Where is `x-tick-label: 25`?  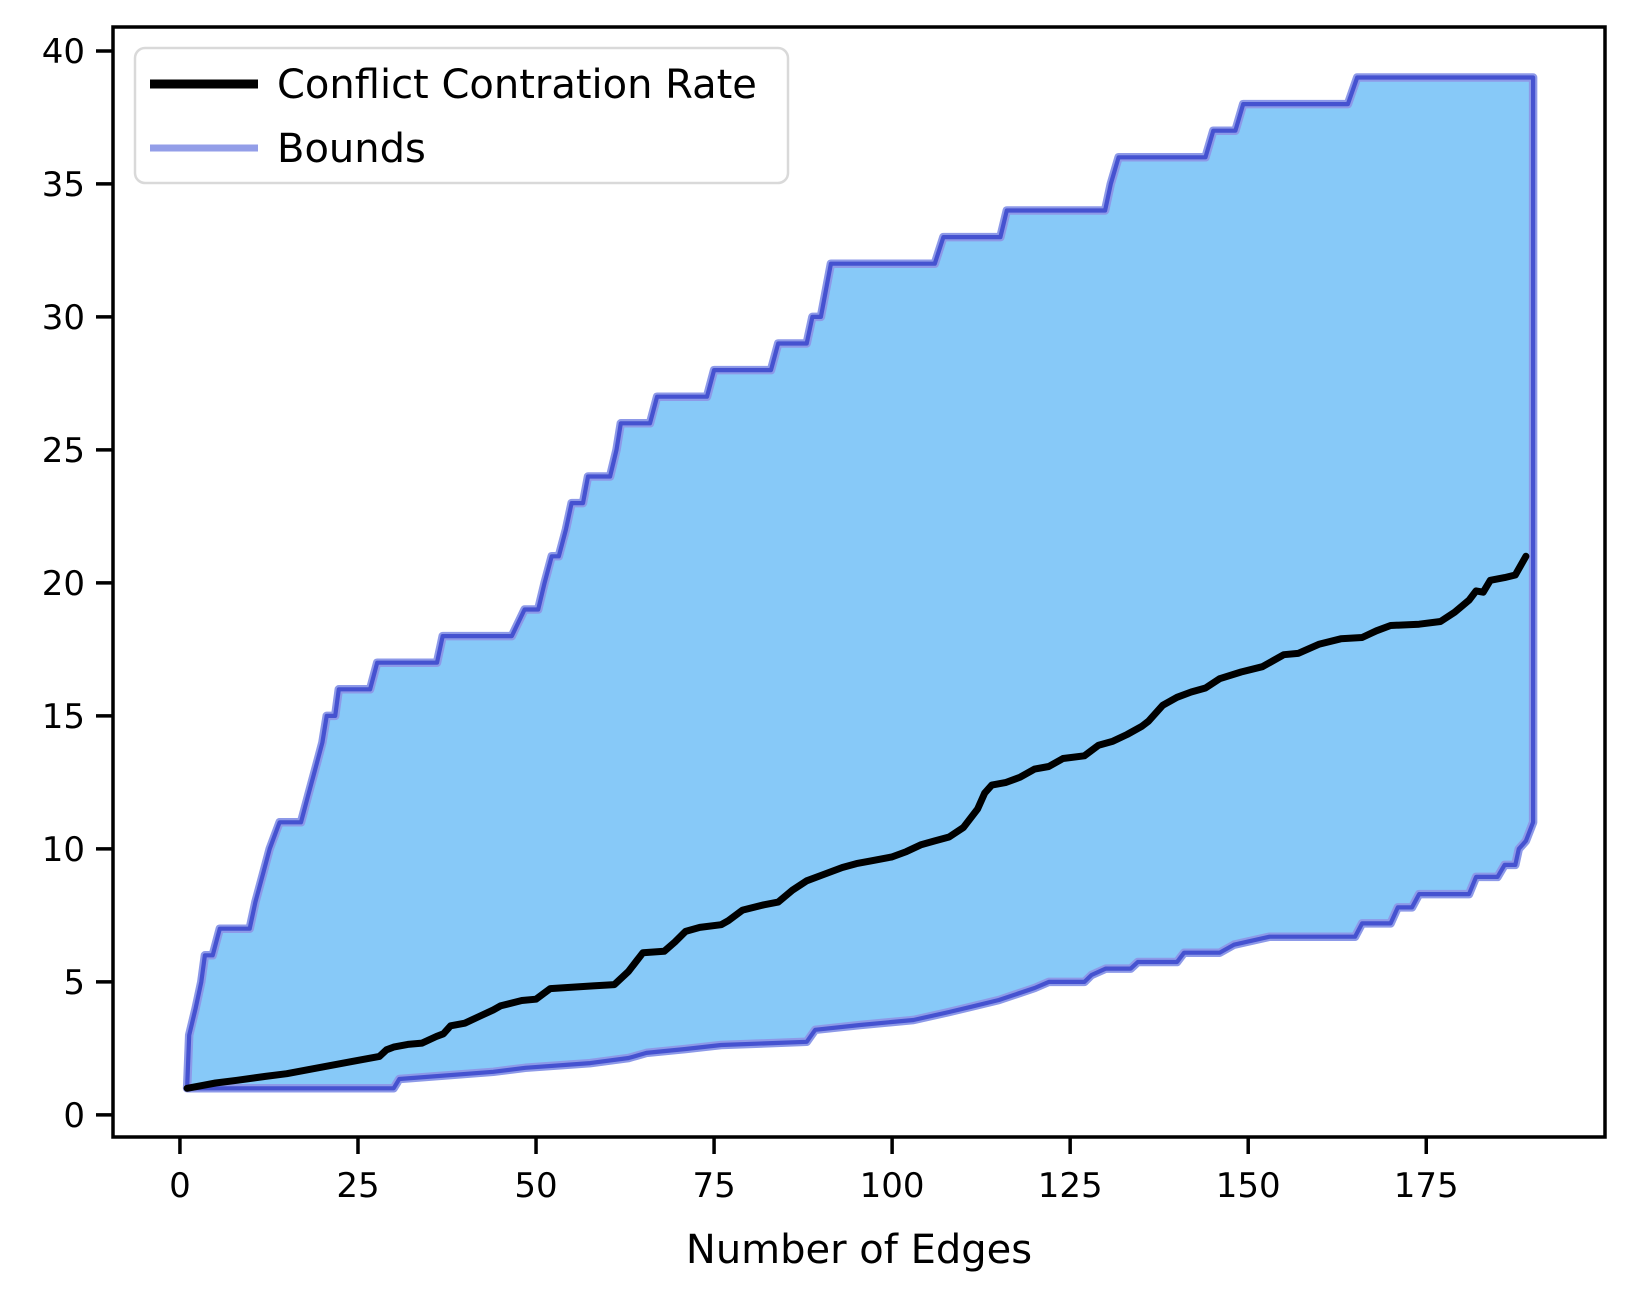 x-tick-label: 25 is located at coordinates (357, 1186).